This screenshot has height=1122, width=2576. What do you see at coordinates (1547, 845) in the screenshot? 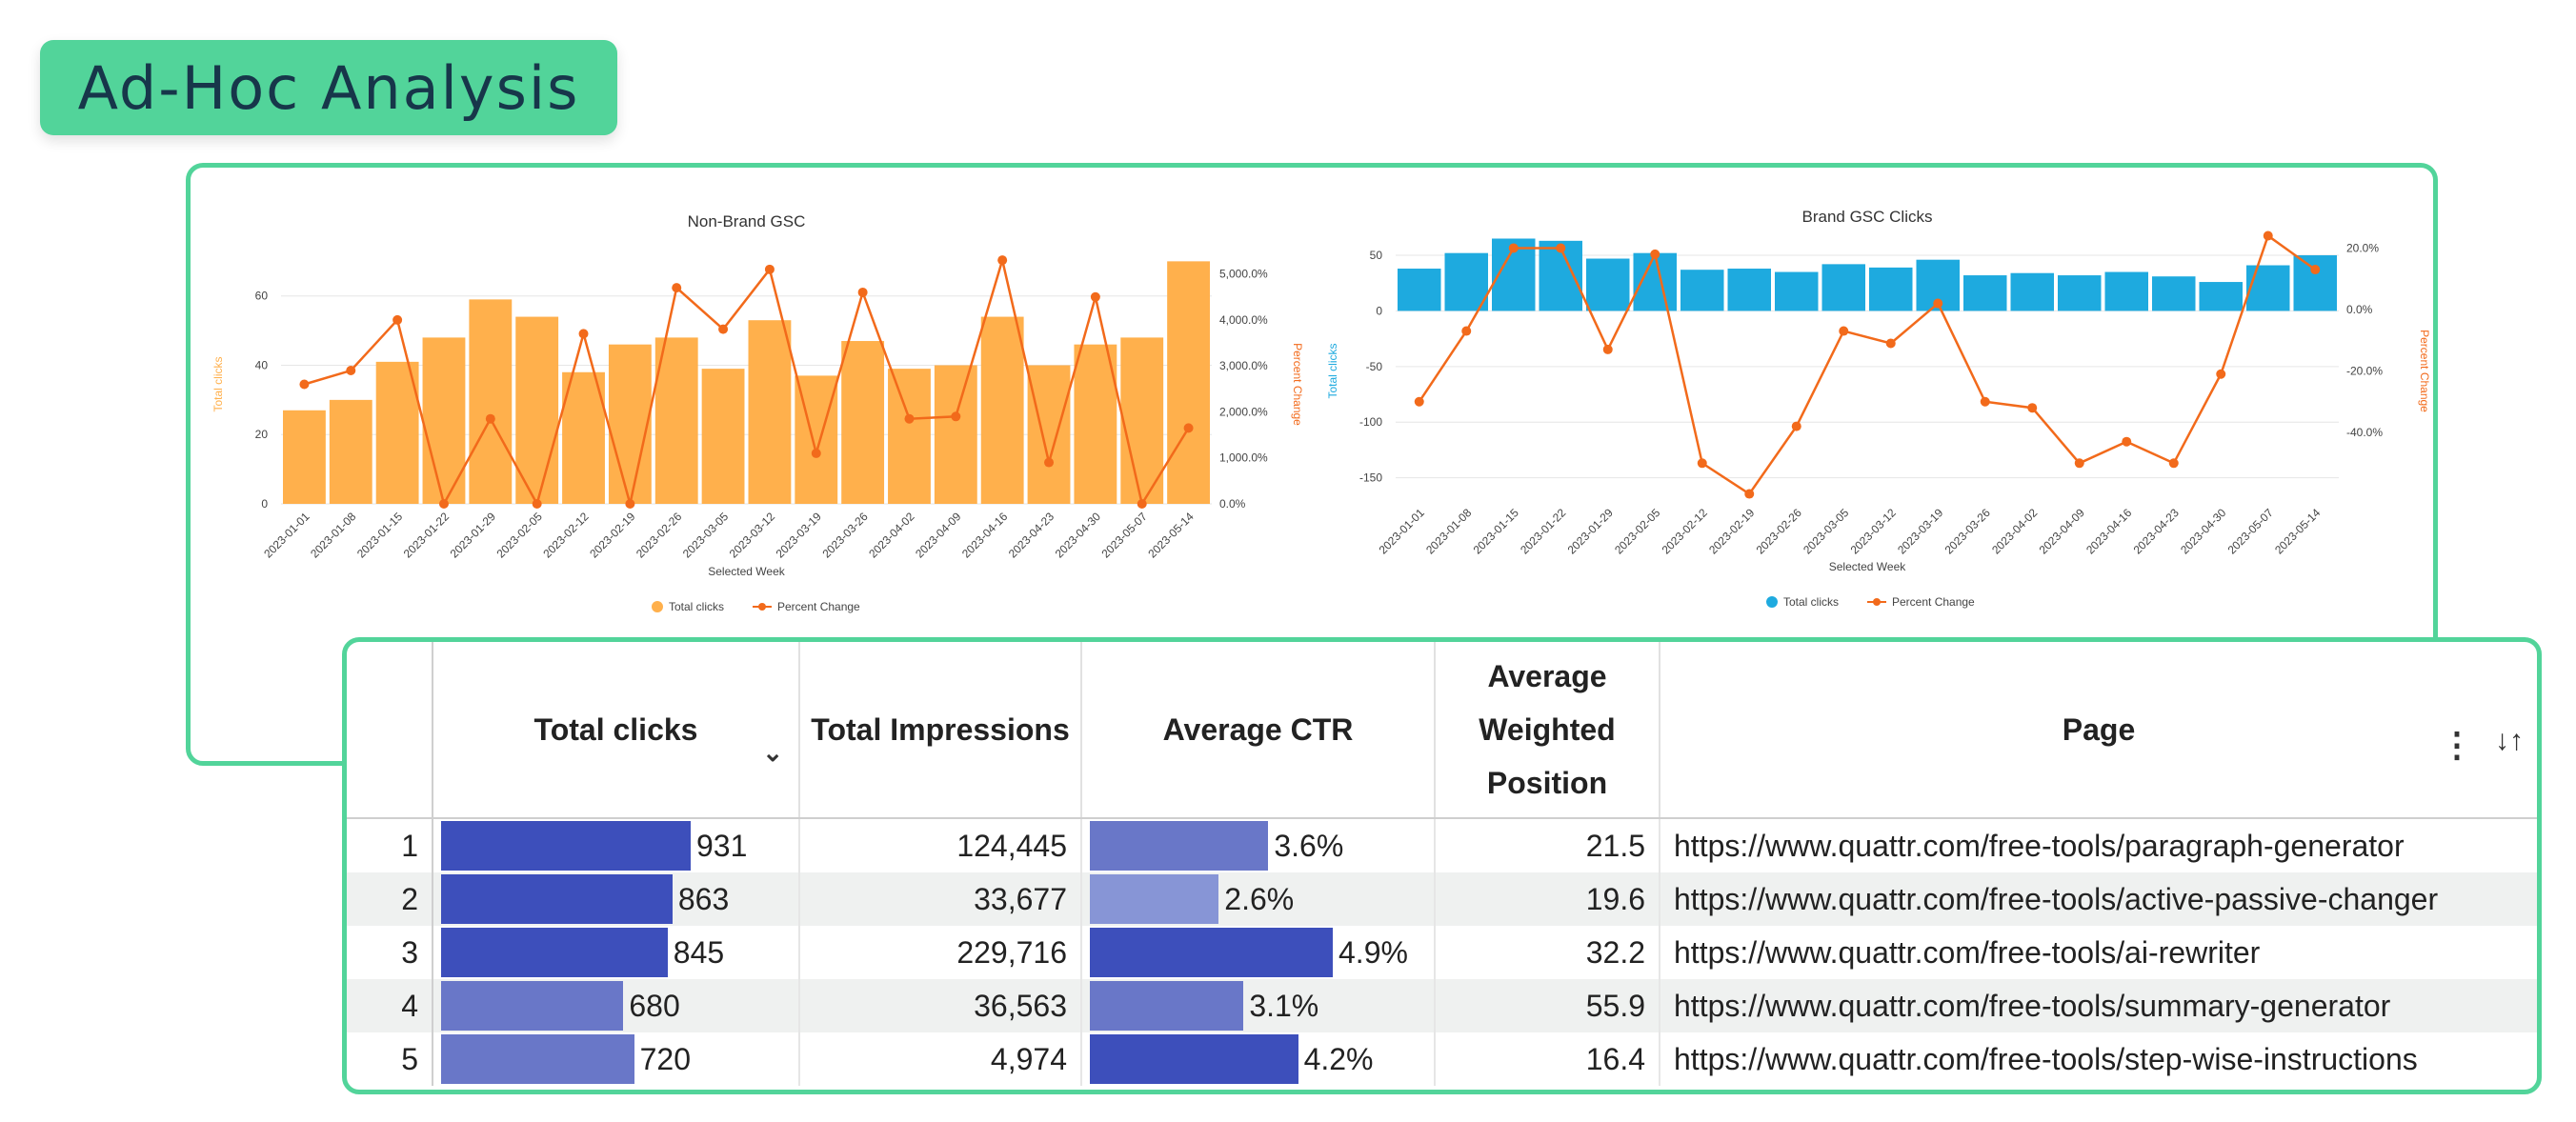
I see `cell-position: 21.5` at bounding box center [1547, 845].